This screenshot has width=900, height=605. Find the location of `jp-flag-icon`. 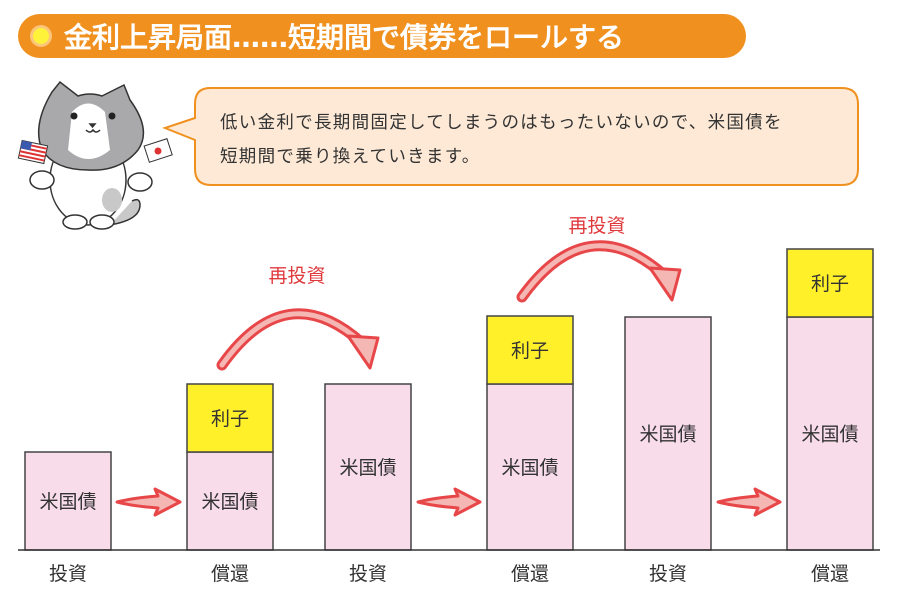

jp-flag-icon is located at coordinates (158, 150).